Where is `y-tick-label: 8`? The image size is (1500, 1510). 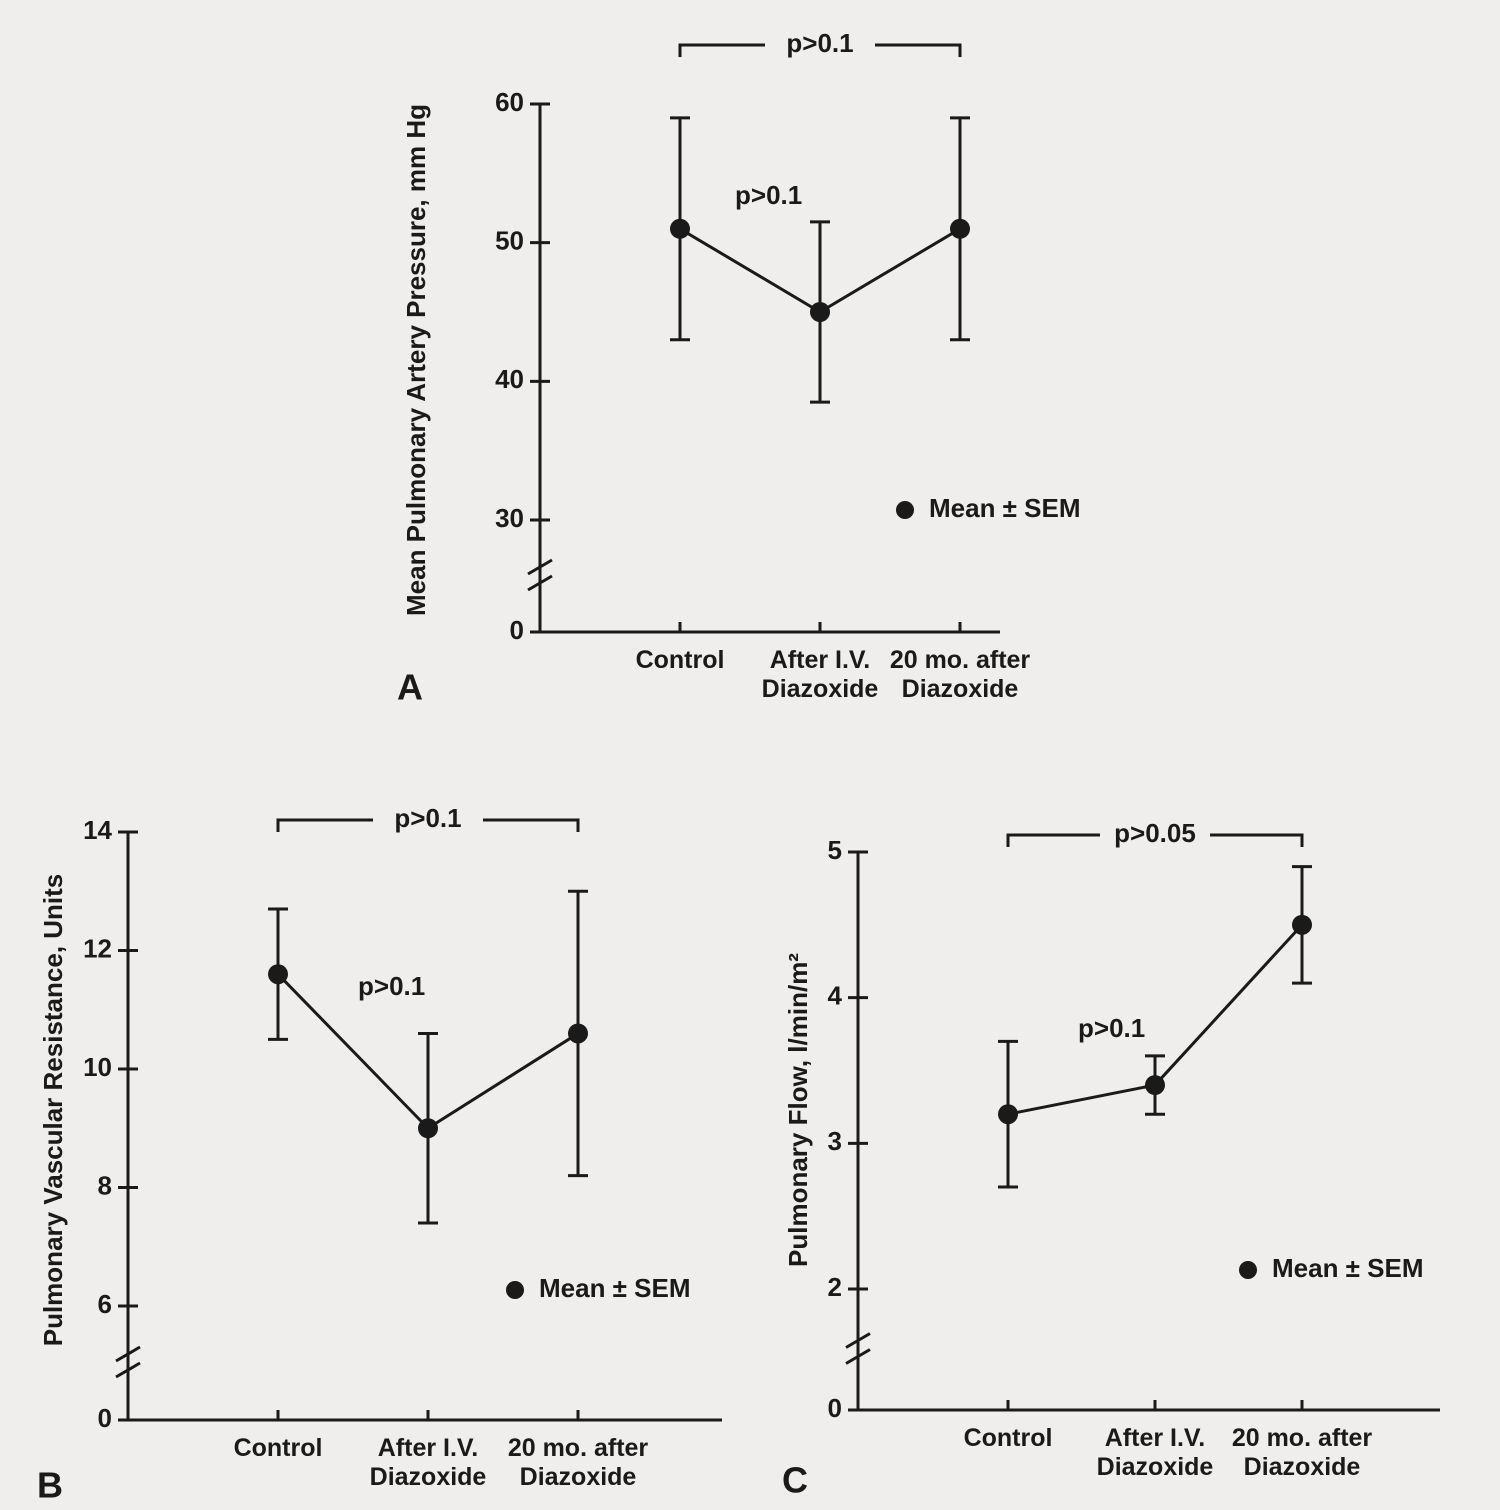 y-tick-label: 8 is located at coordinates (105, 1185).